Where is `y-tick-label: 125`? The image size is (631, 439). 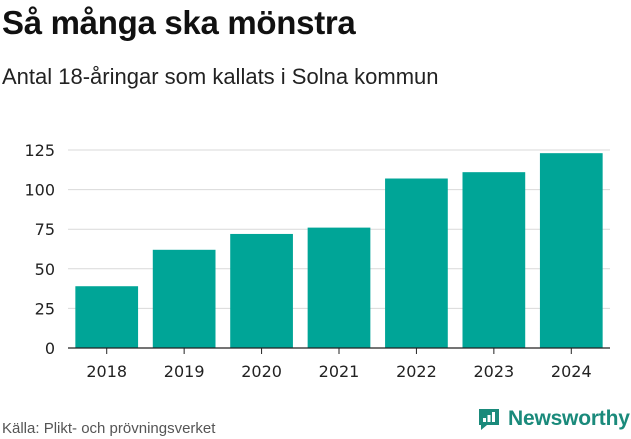 y-tick-label: 125 is located at coordinates (39, 150).